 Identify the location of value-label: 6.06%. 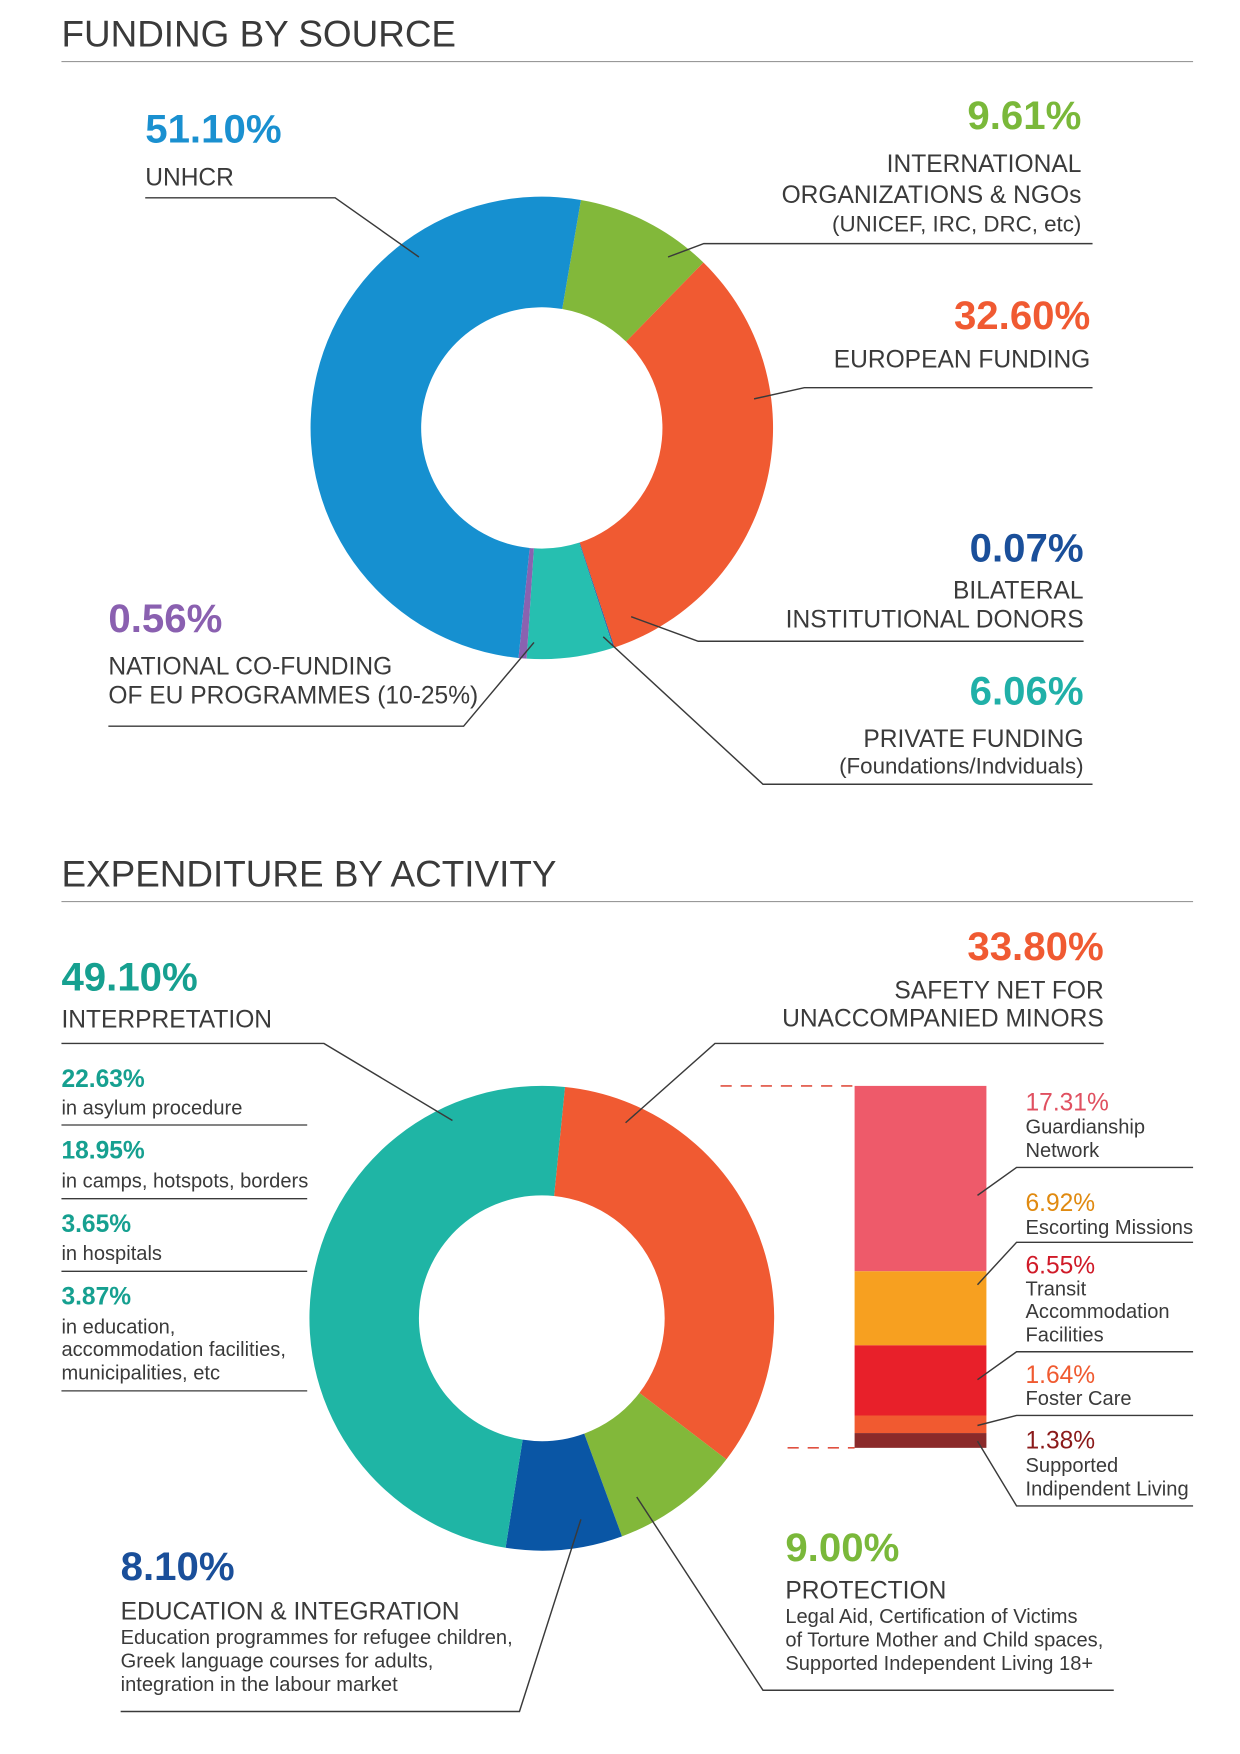
(1027, 690).